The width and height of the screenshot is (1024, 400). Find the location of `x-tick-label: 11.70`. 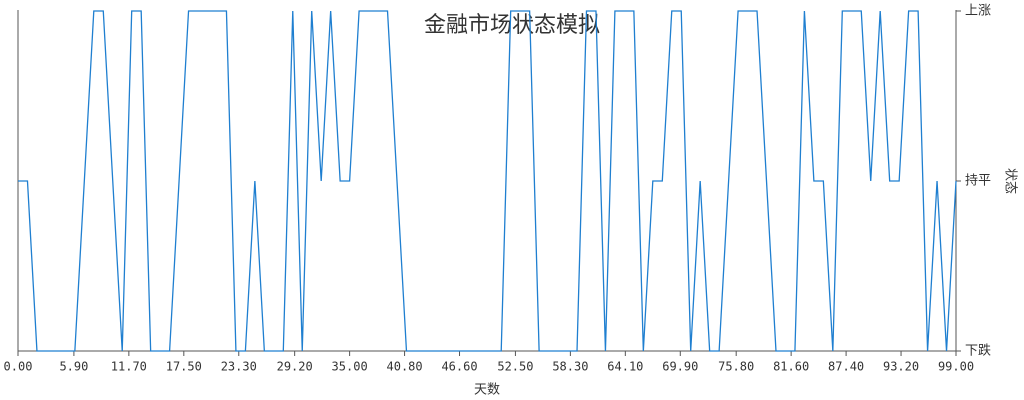

x-tick-label: 11.70 is located at coordinates (129, 367).